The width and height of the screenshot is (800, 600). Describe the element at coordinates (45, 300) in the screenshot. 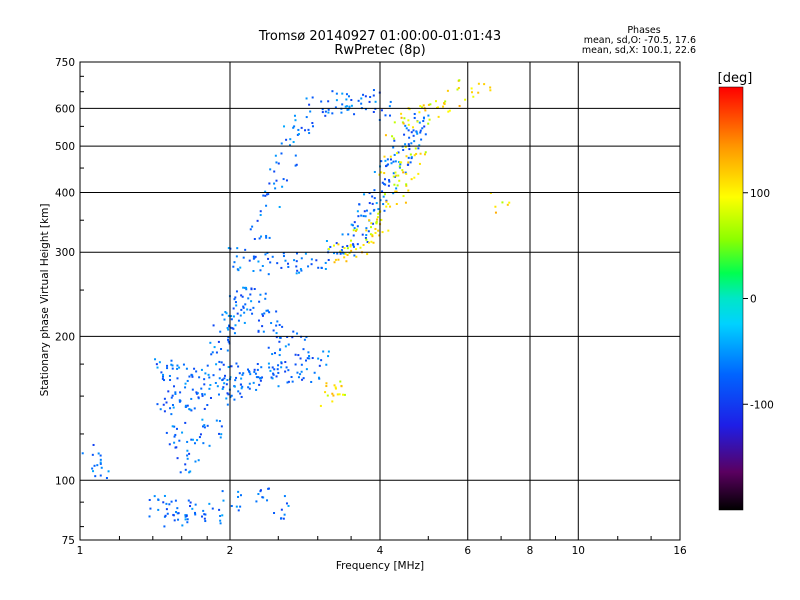

I see `y-axis-label: Stationary phase Virtual Height [km]` at that location.